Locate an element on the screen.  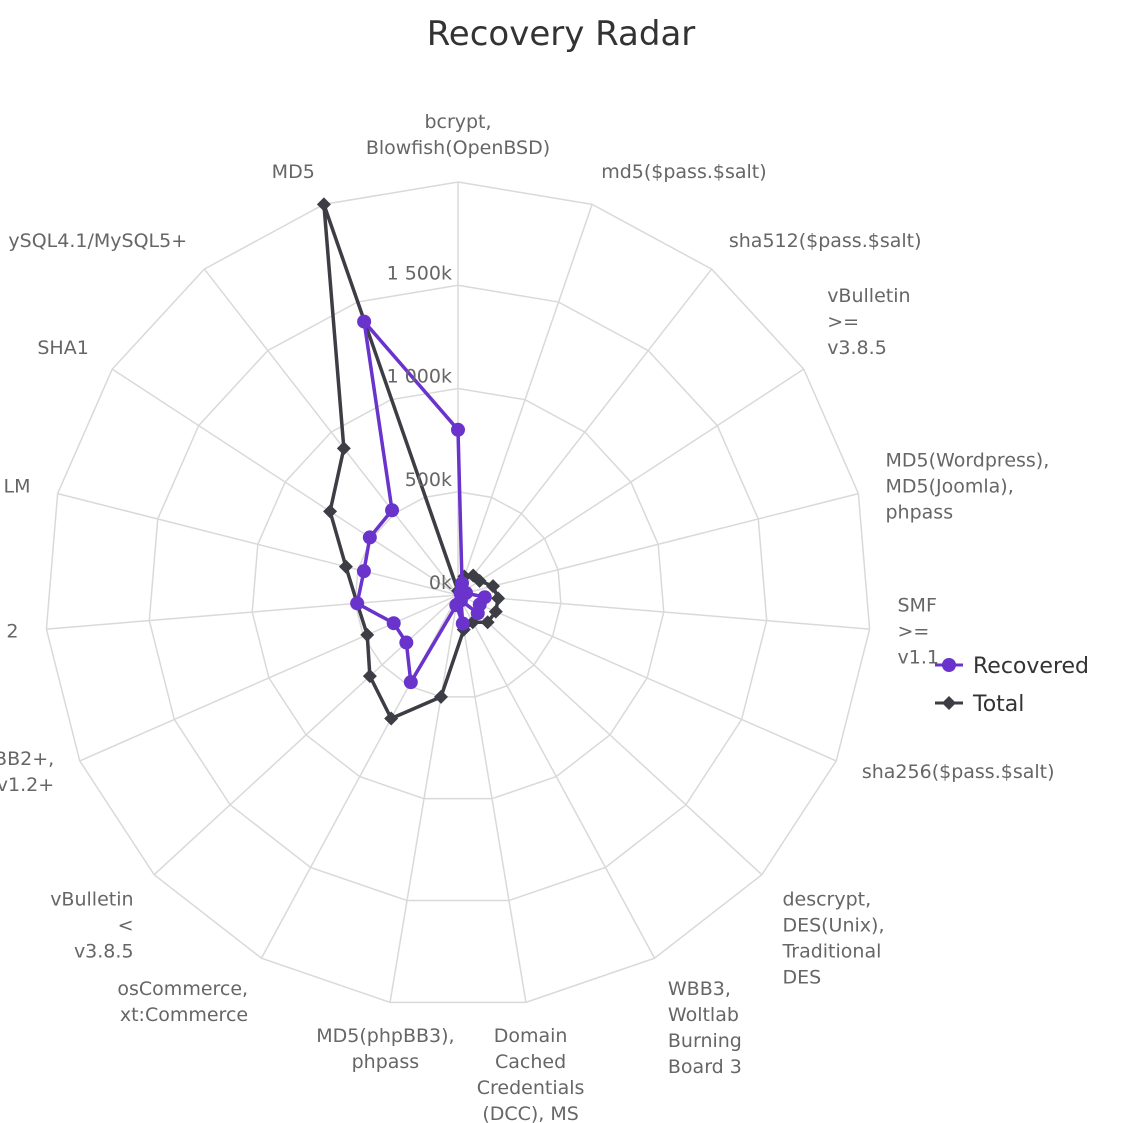
category-label: SMF >= v1.1 is located at coordinates (917, 631).